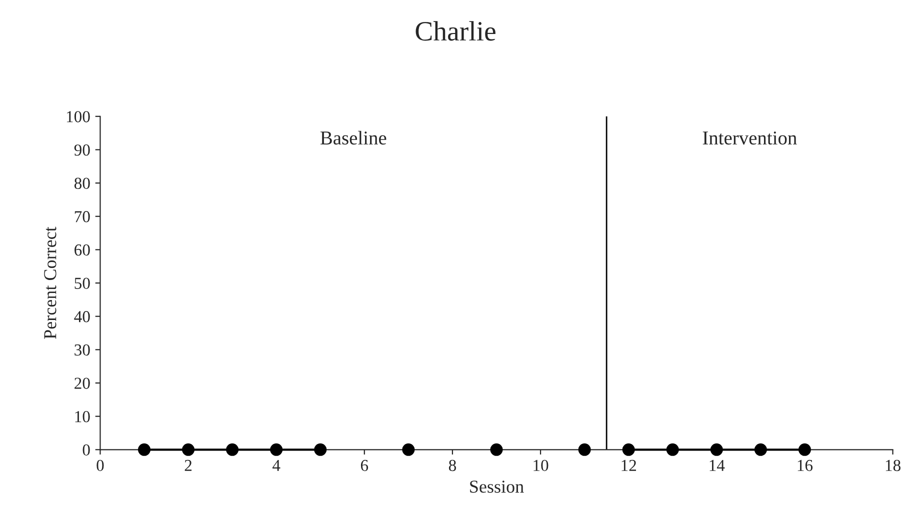 The height and width of the screenshot is (529, 911). I want to click on x-tick-label: 2, so click(188, 465).